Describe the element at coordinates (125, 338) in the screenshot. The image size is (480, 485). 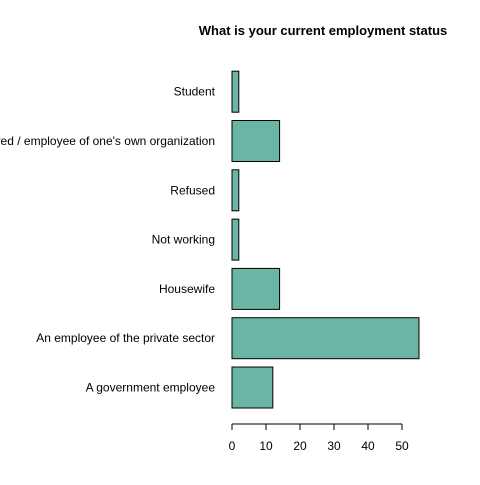
I see `category-label: An employee of the private sector` at that location.